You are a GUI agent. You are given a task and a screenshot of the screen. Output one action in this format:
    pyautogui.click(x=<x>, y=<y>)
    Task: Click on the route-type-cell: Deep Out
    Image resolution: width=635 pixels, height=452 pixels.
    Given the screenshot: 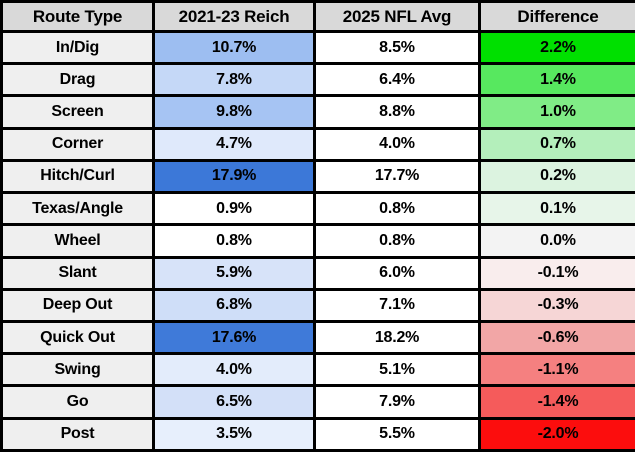 What is the action you would take?
    pyautogui.click(x=77, y=305)
    